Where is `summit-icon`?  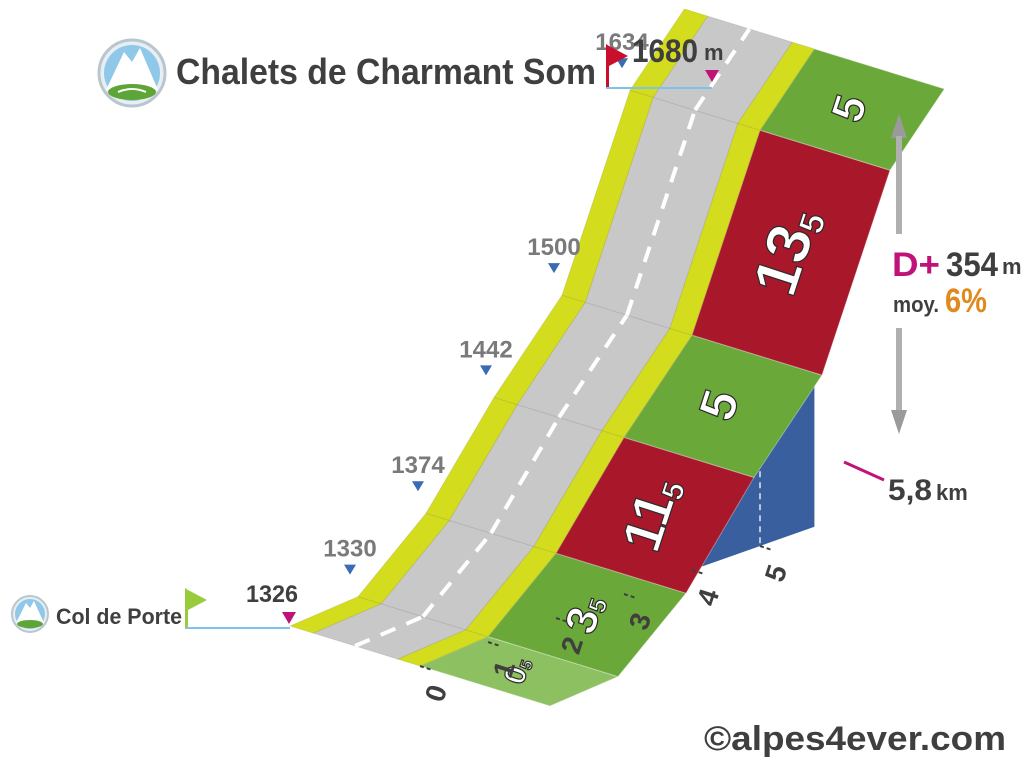 summit-icon is located at coordinates (132, 73).